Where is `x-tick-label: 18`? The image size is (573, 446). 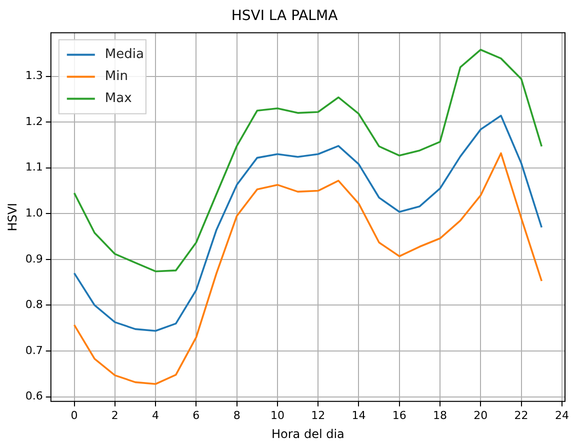 x-tick-label: 18 is located at coordinates (440, 415).